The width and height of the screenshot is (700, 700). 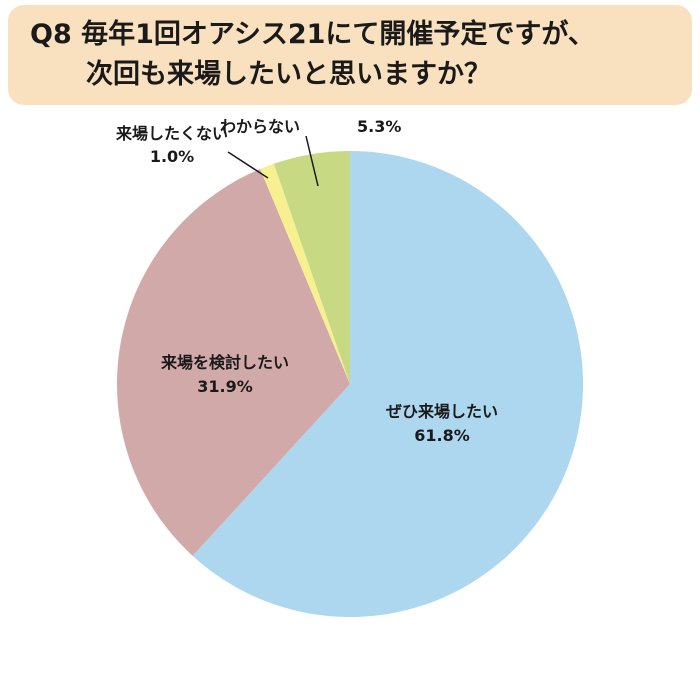 I want to click on slice-value-unknown: 5.3%, so click(x=379, y=126).